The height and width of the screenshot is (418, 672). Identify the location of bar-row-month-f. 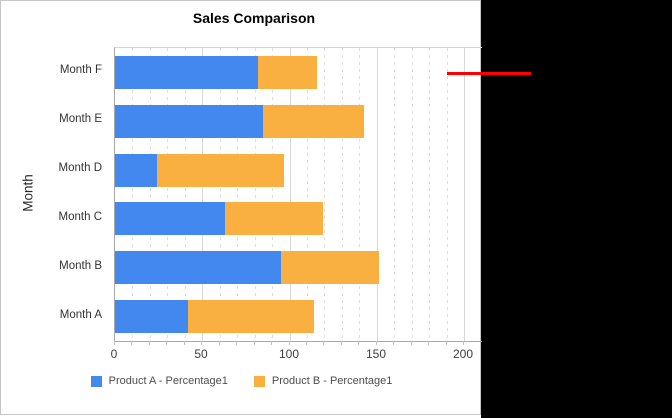
(216, 72).